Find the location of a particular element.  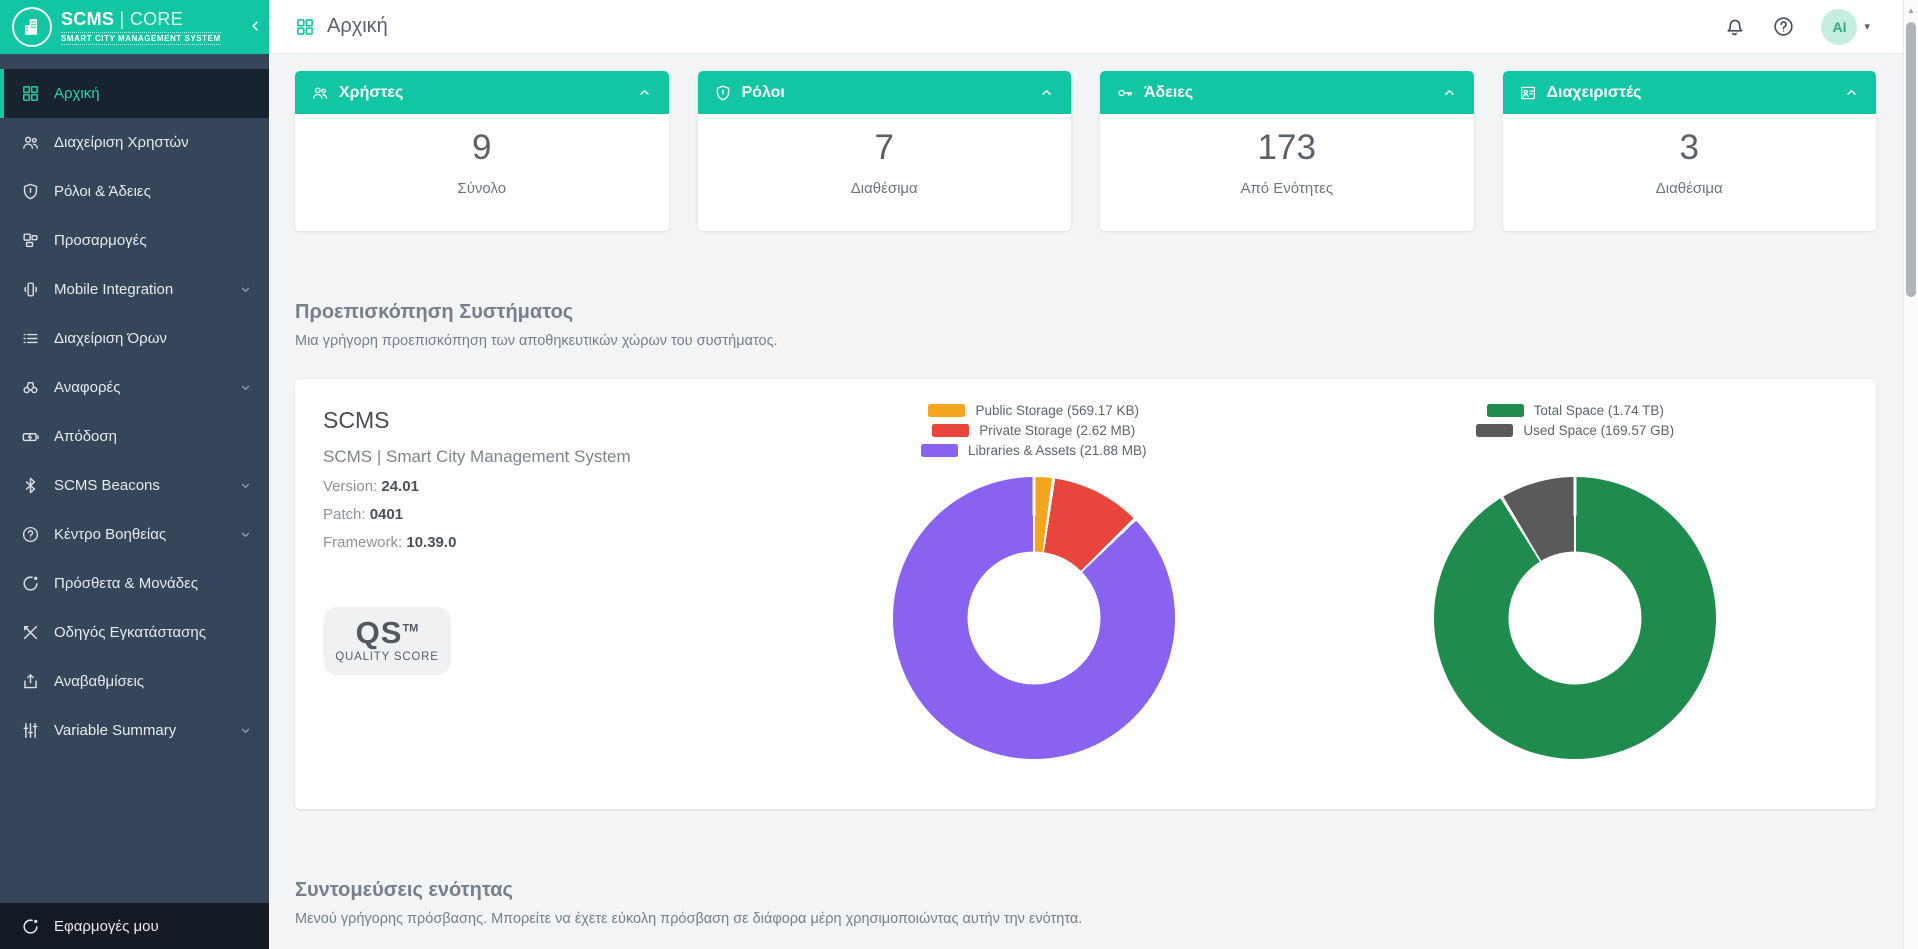

stat-card-title: Χρήστες is located at coordinates (371, 92).